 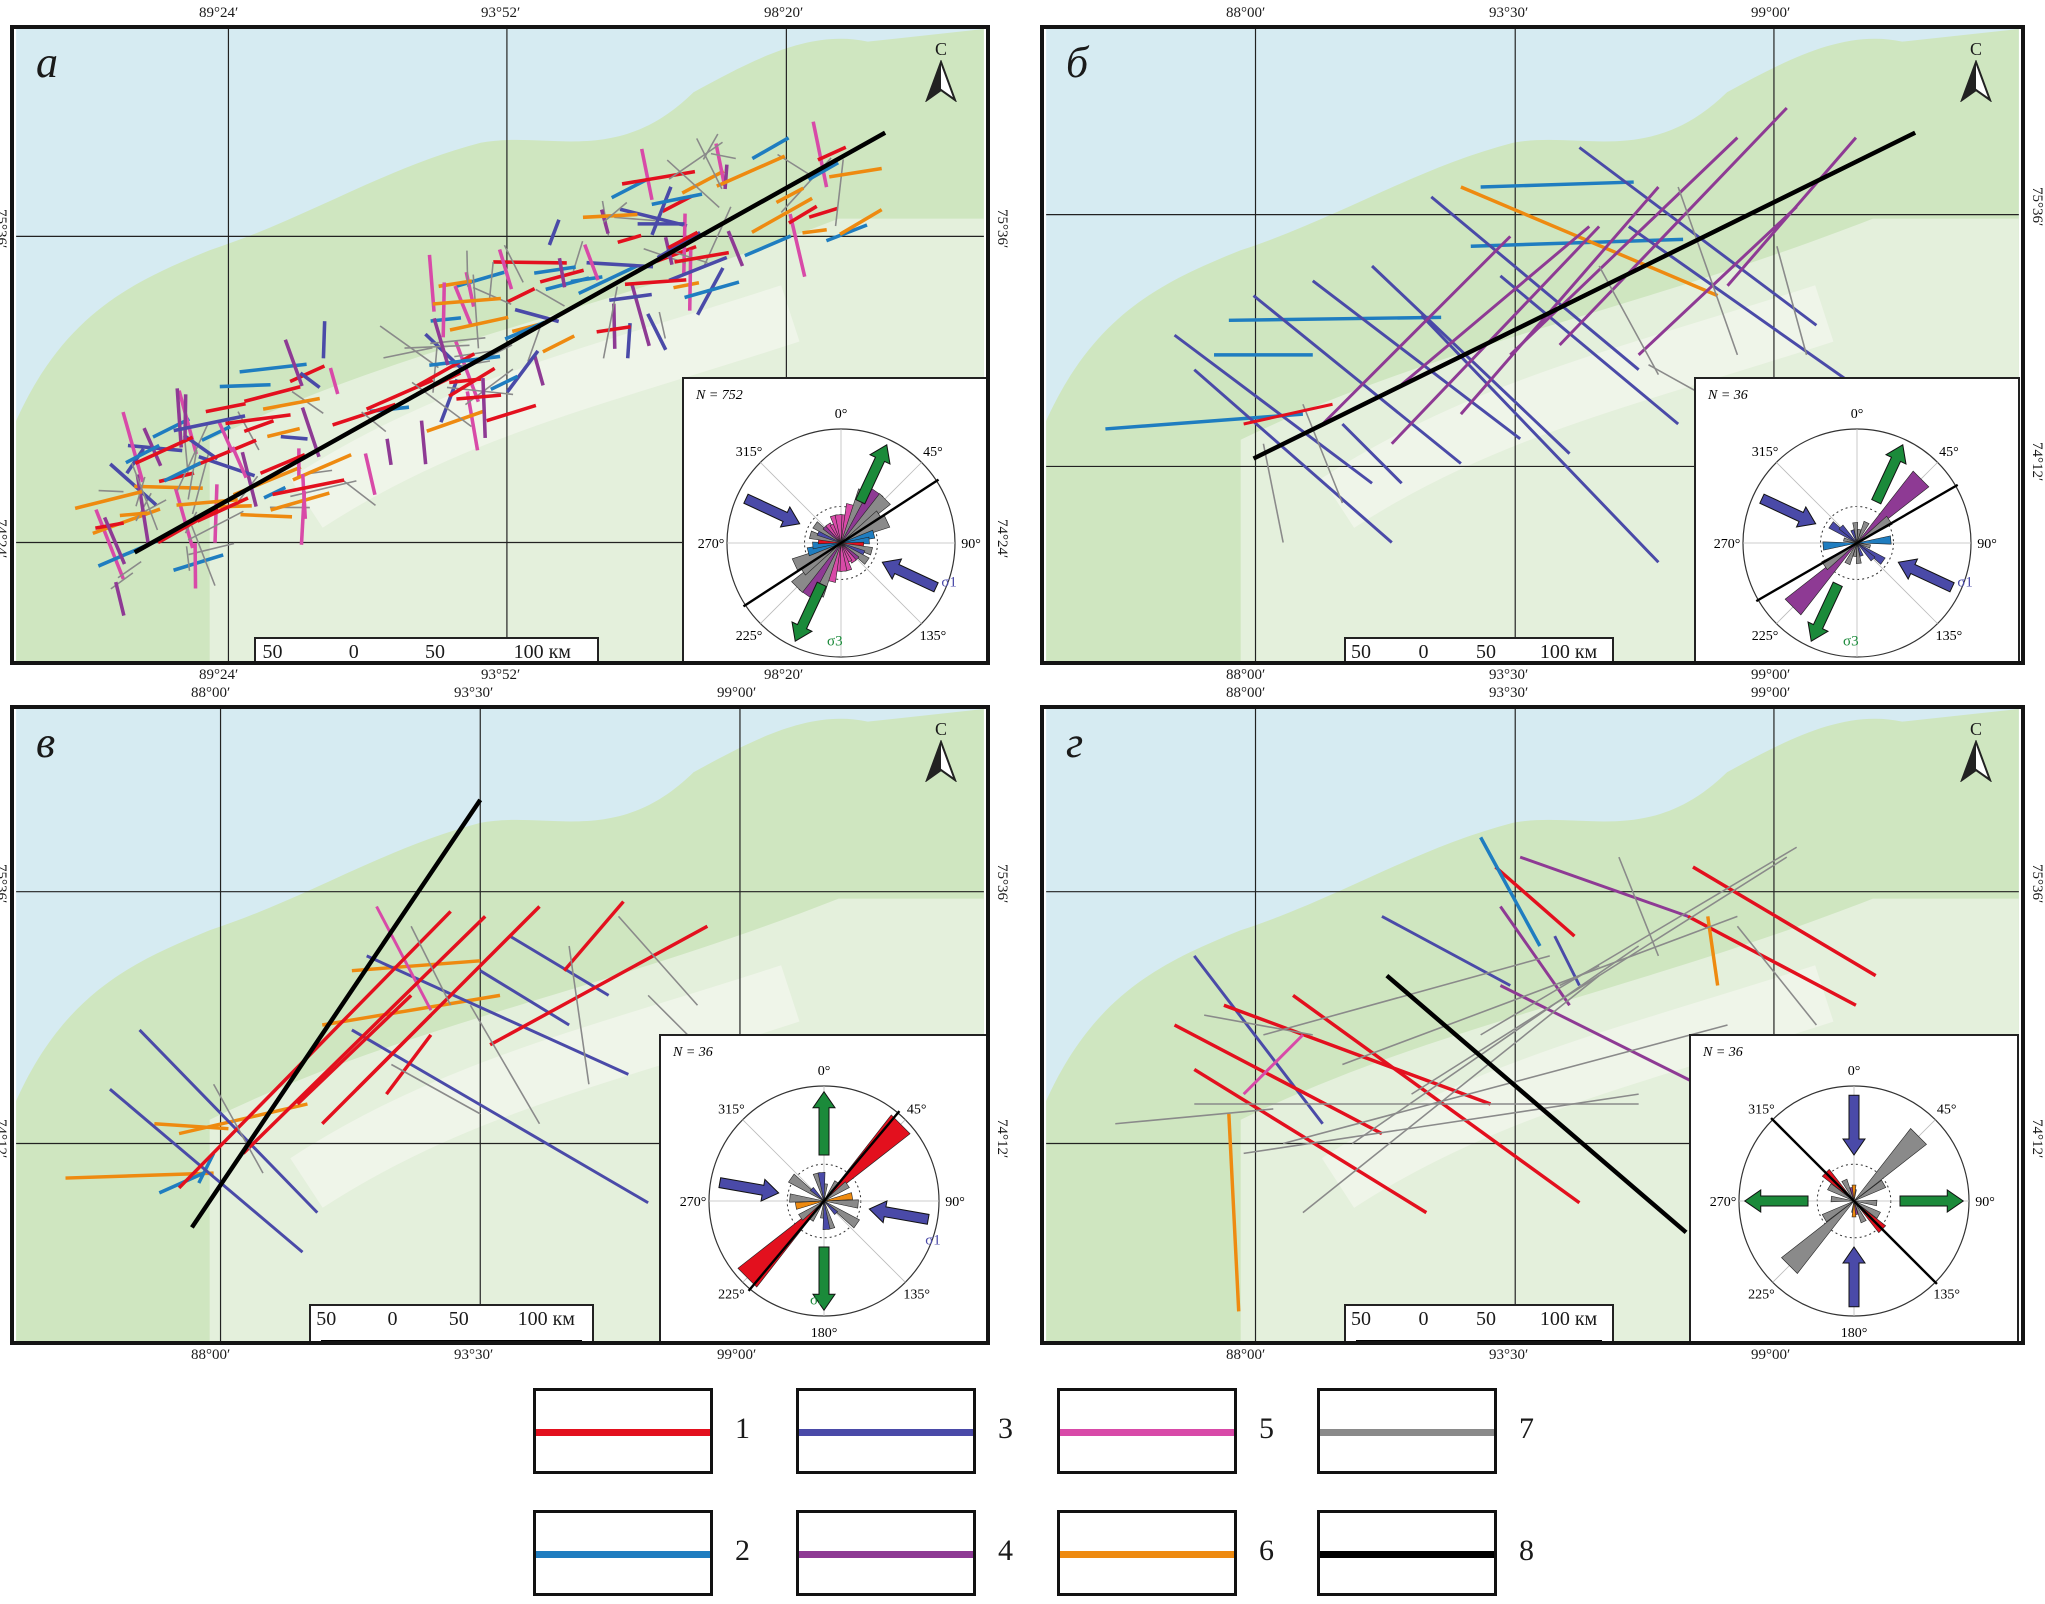 What do you see at coordinates (731, 1295) in the screenshot?
I see `rose-angle-label: 225°` at bounding box center [731, 1295].